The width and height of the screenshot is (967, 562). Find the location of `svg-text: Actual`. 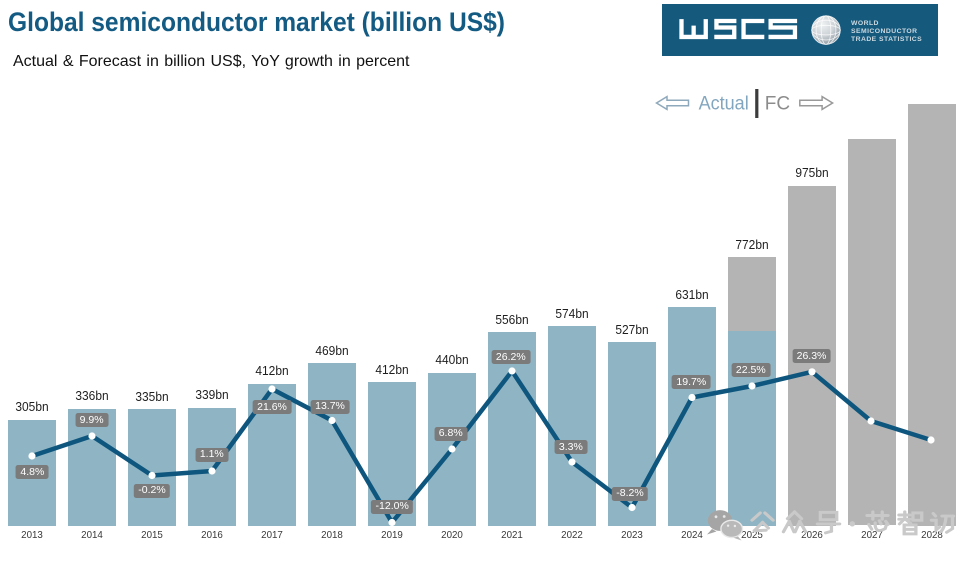

svg-text: Actual is located at coordinates (724, 103).